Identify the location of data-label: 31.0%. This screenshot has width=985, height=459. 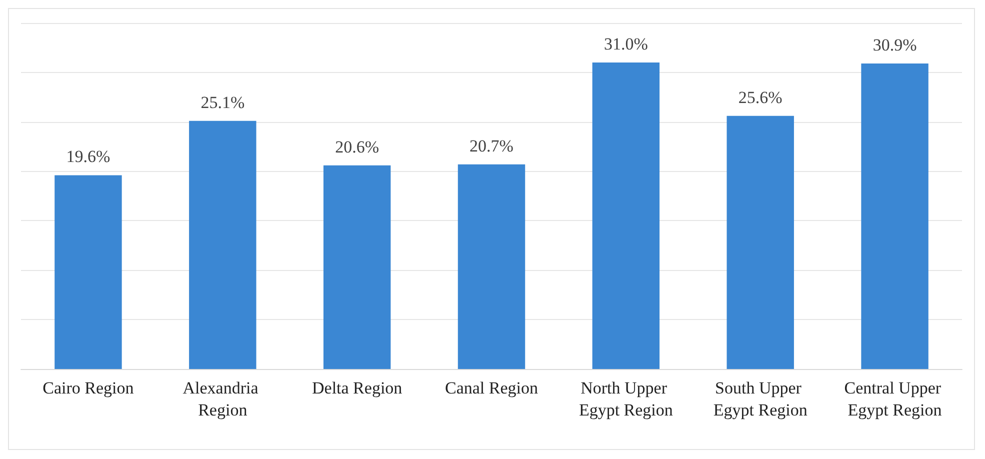
(626, 44).